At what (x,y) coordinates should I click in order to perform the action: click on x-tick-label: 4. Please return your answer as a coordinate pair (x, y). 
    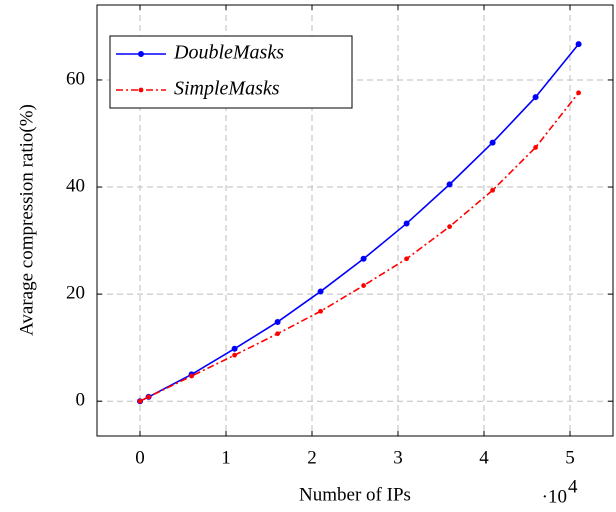
    Looking at the image, I should click on (484, 457).